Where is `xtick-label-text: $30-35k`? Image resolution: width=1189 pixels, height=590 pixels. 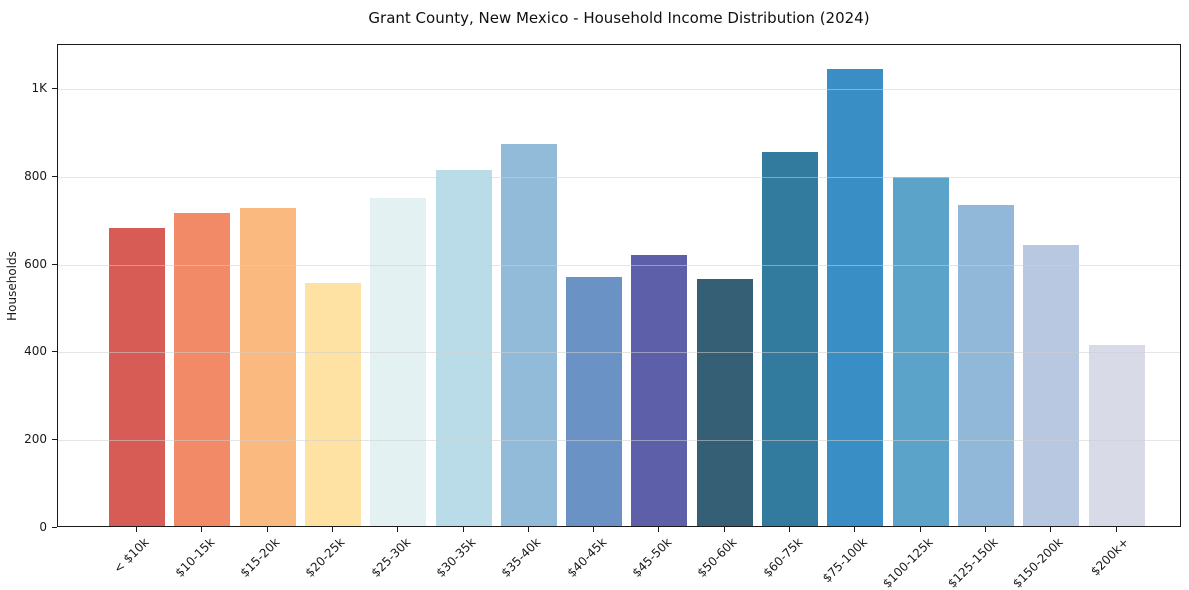 xtick-label-text: $30-35k is located at coordinates (456, 557).